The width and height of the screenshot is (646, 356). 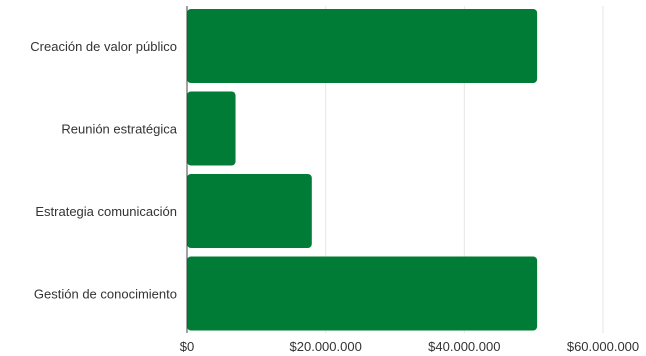 What do you see at coordinates (409, 346) in the screenshot?
I see `x-axis-tick-labels: $0 $20.000.000 $40.000.000 $60.000.000` at bounding box center [409, 346].